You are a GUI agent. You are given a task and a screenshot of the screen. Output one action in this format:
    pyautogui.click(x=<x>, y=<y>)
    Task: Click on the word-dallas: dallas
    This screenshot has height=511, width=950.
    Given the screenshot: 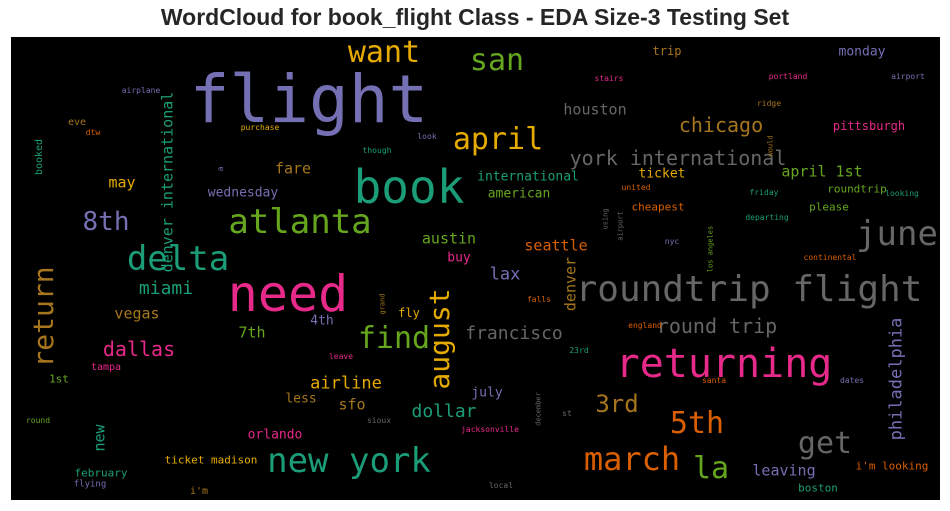 What is the action you would take?
    pyautogui.click(x=139, y=349)
    